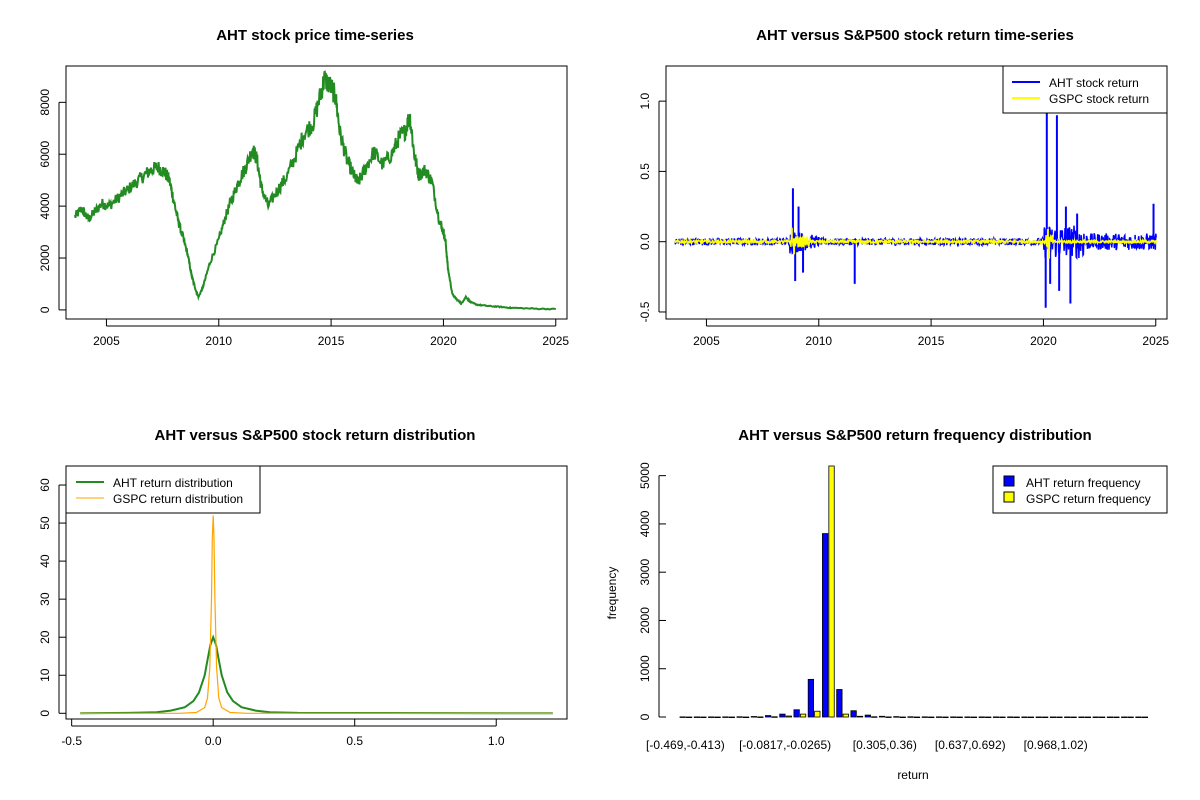  I want to click on legend: AHT stock return GSPC stock return, so click(1085, 89).